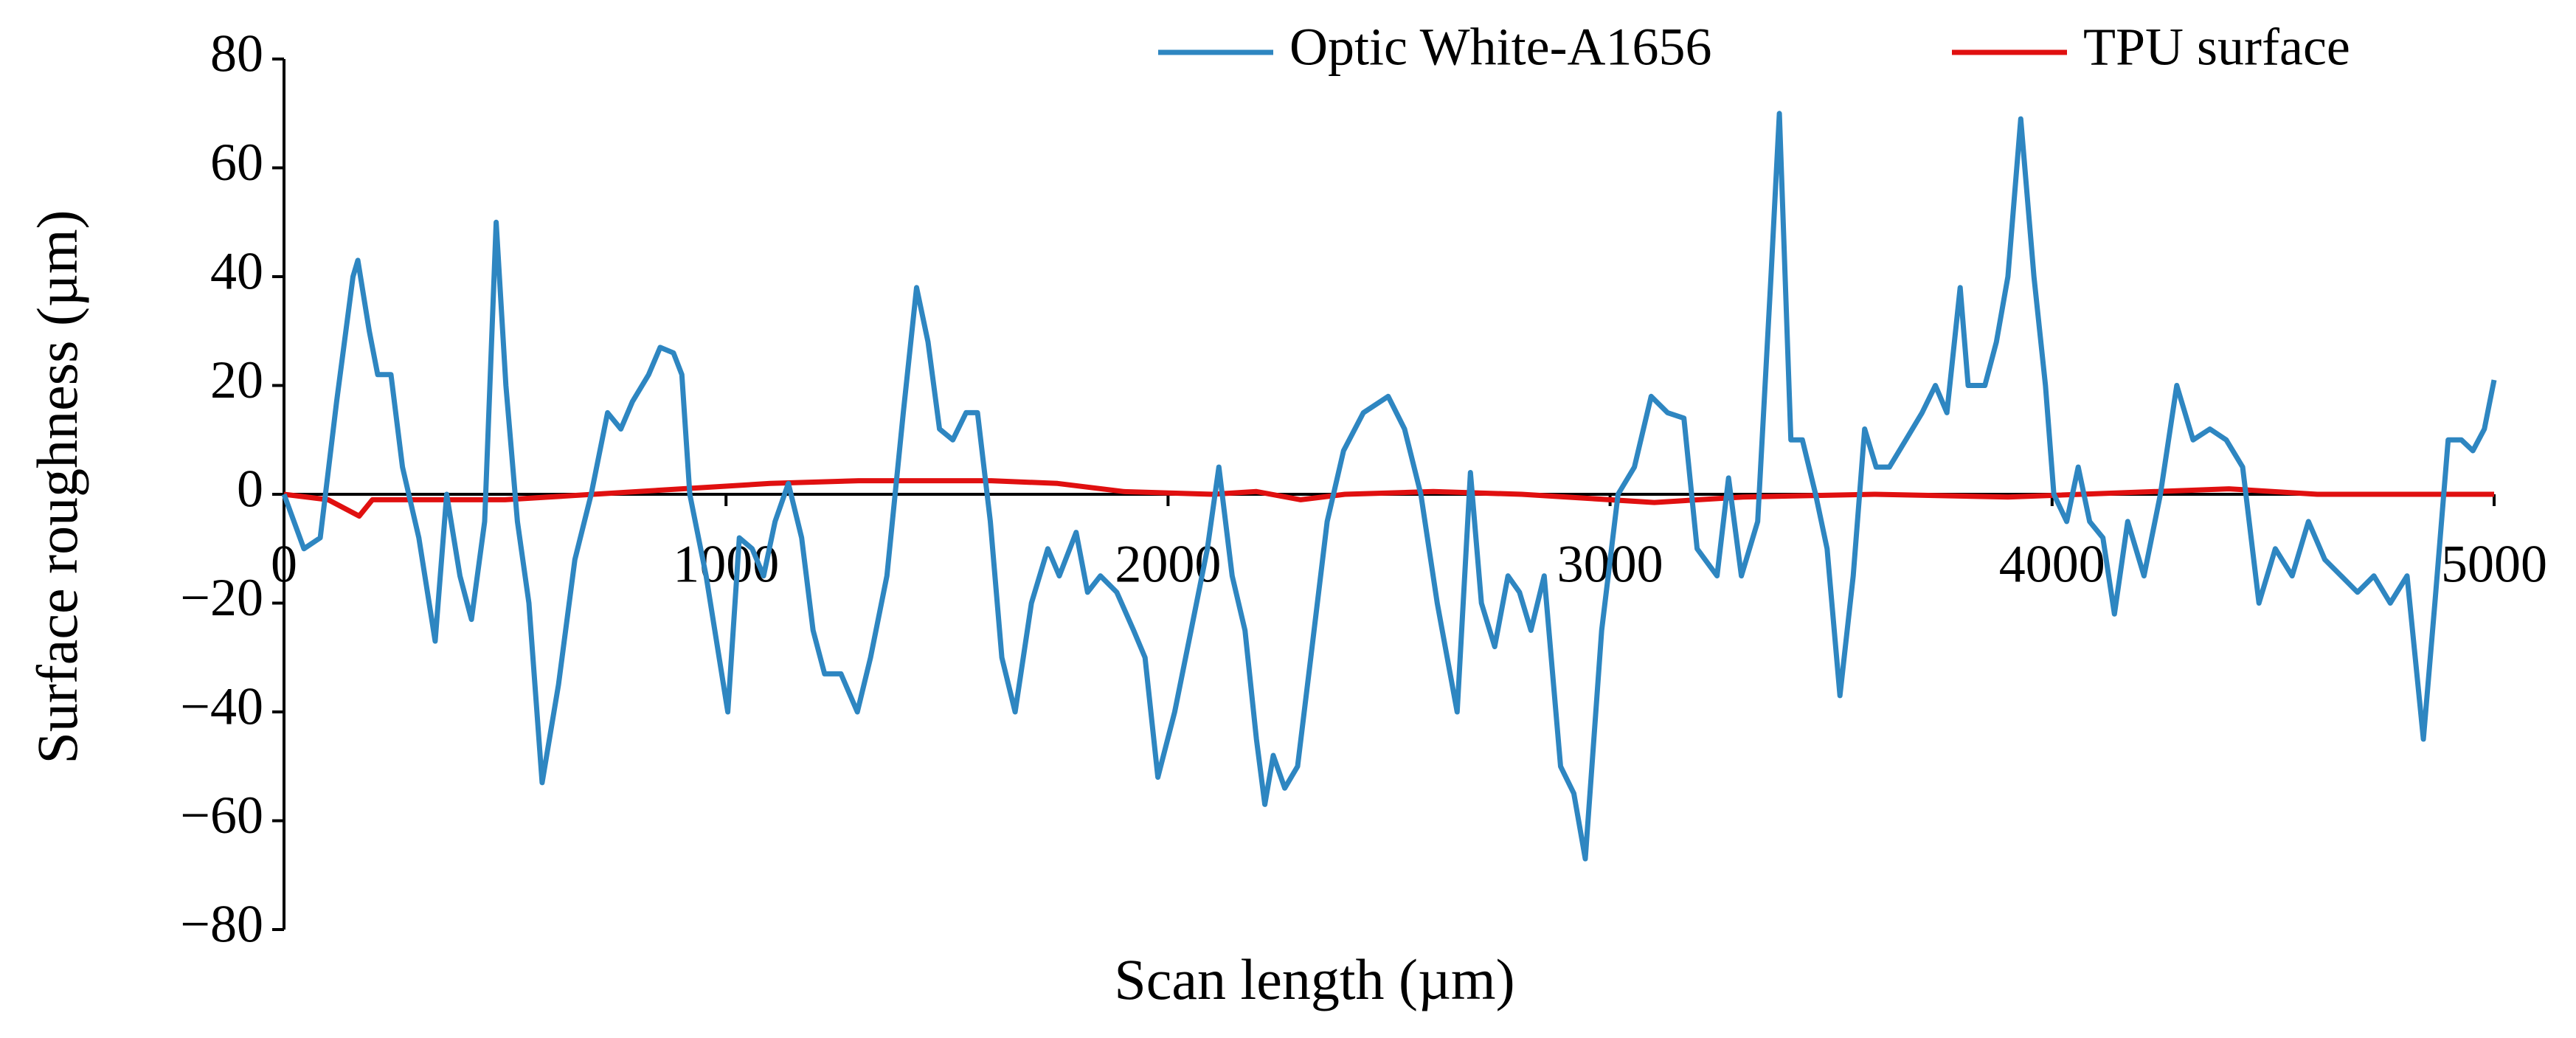 This screenshot has width=2576, height=1038. I want to click on y-tick-label: −20, so click(221, 598).